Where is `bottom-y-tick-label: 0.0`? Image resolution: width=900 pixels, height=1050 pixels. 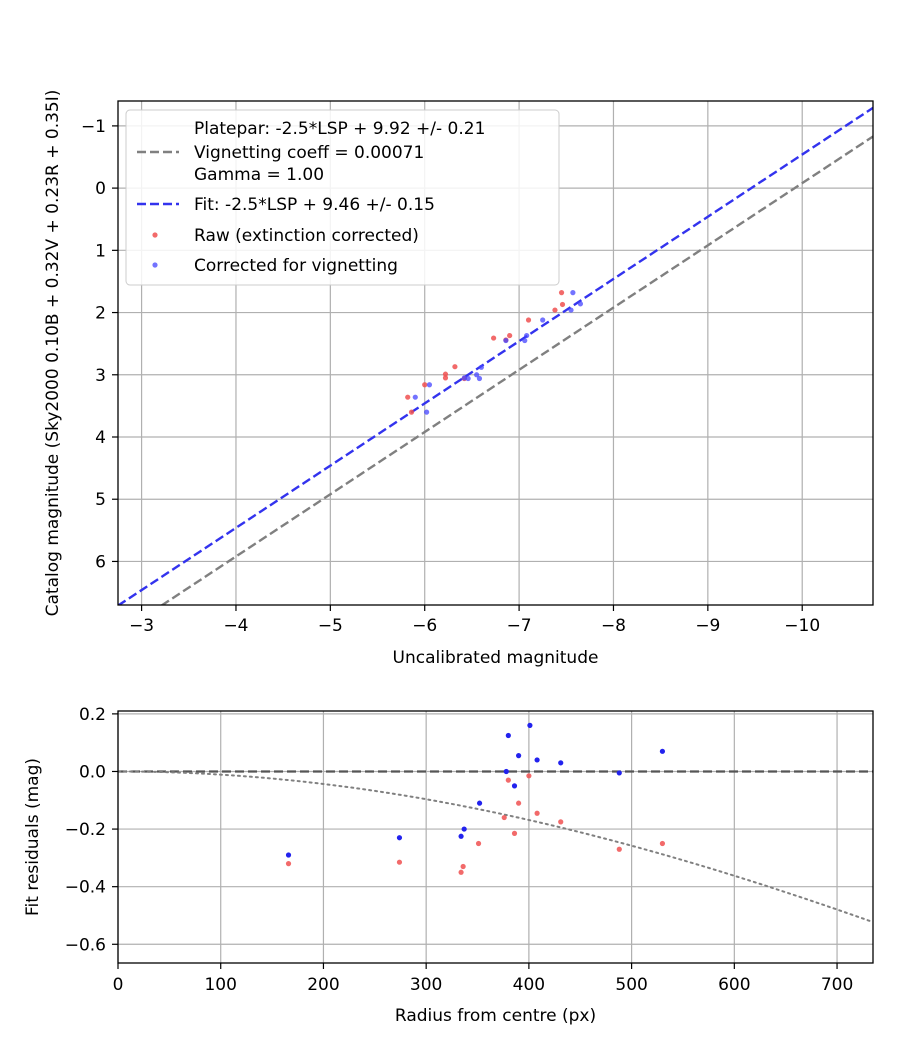
bottom-y-tick-label: 0.0 is located at coordinates (92, 772).